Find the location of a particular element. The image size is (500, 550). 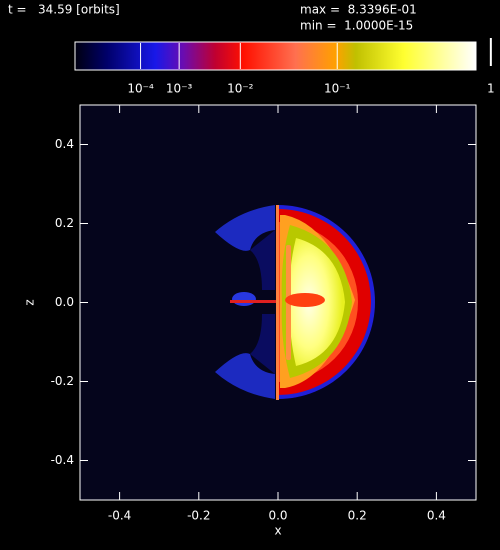

x-tick-label: -0.2 is located at coordinates (198, 516).